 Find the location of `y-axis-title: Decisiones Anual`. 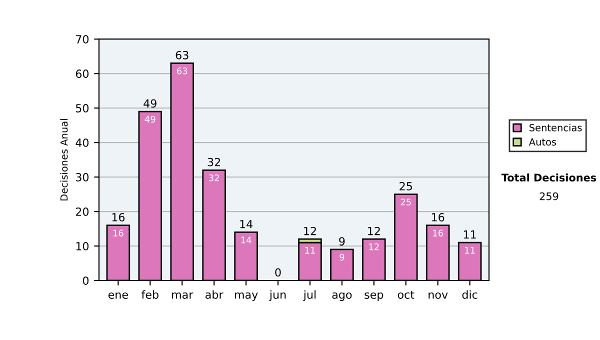

y-axis-title: Decisiones Anual is located at coordinates (64, 159).